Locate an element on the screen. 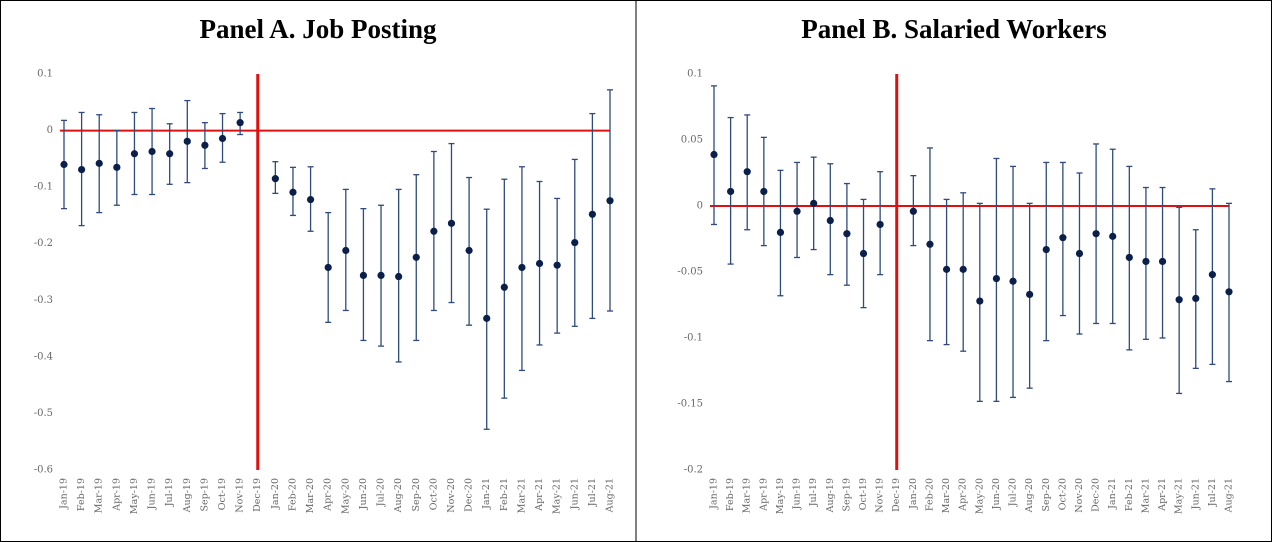  x-tick-label: Dec-20 is located at coordinates (1096, 495).